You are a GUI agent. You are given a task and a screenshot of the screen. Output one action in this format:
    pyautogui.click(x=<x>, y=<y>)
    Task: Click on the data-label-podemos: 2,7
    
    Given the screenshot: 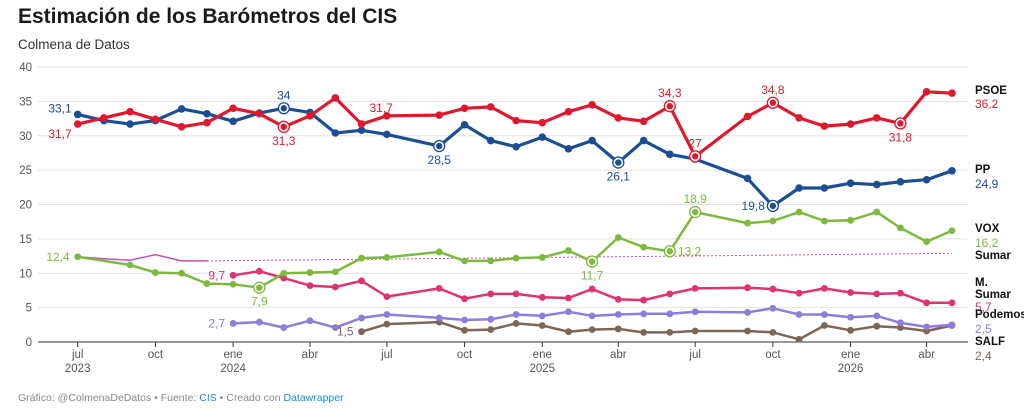 What is the action you would take?
    pyautogui.click(x=216, y=323)
    